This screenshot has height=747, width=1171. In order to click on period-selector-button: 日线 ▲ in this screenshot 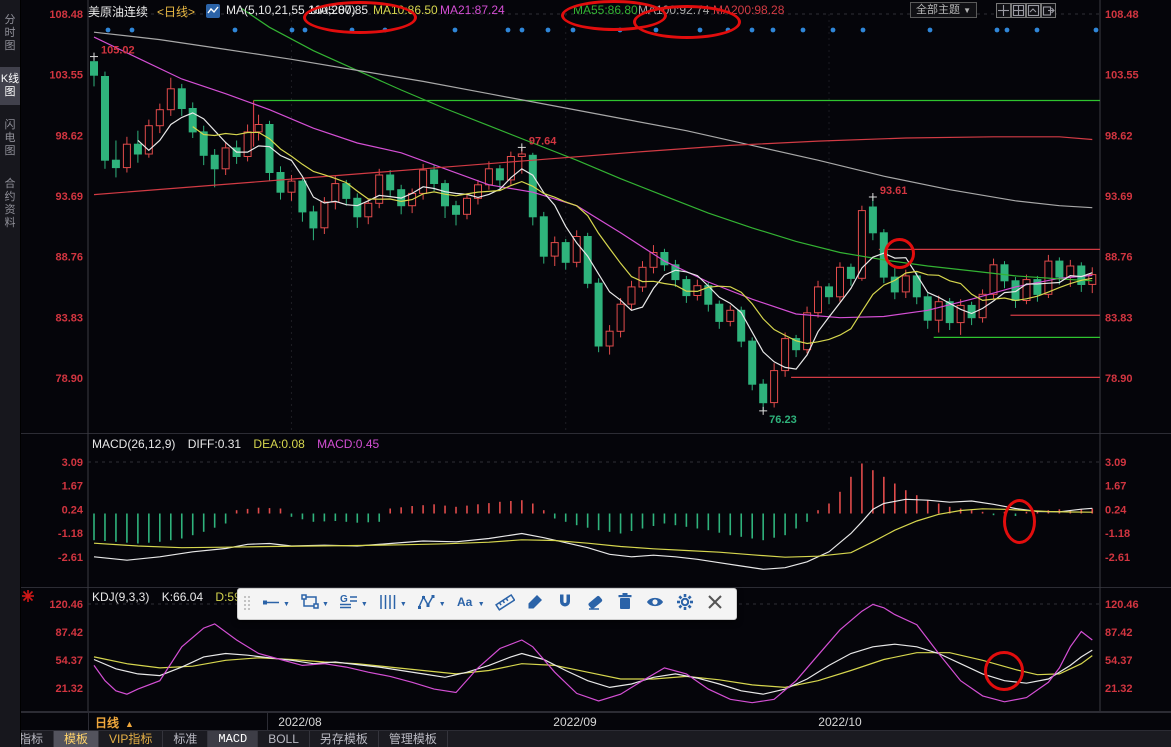, I will do `click(114, 722)`.